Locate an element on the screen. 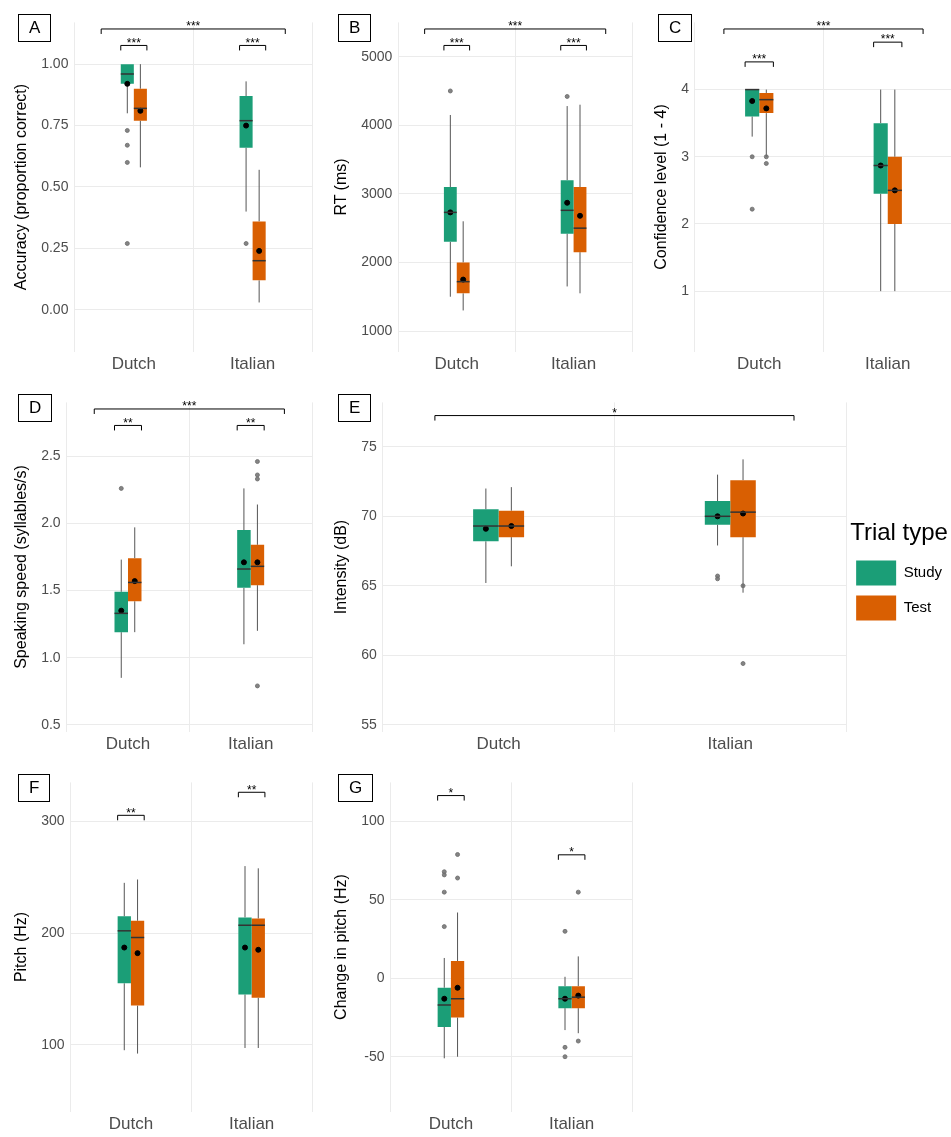 The width and height of the screenshot is (951, 1137). y-tick-label: 0.25 is located at coordinates (55, 247).